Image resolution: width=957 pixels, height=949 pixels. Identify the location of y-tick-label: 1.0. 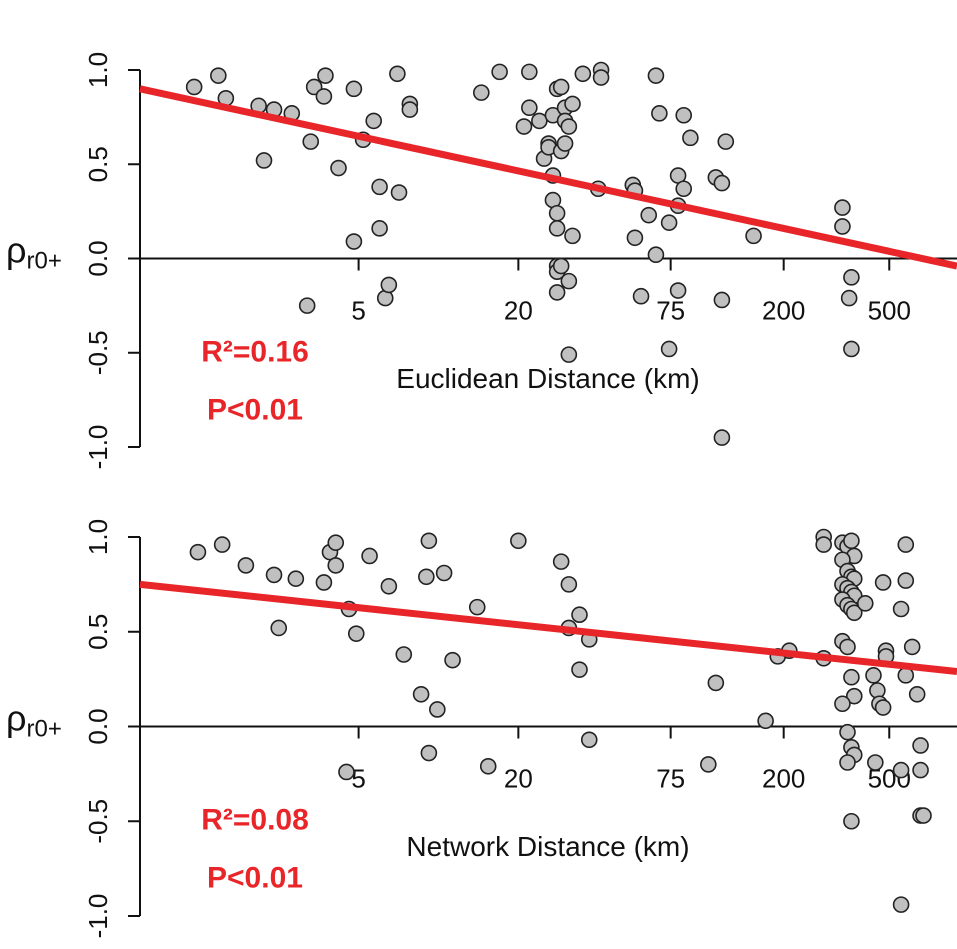
(98, 70).